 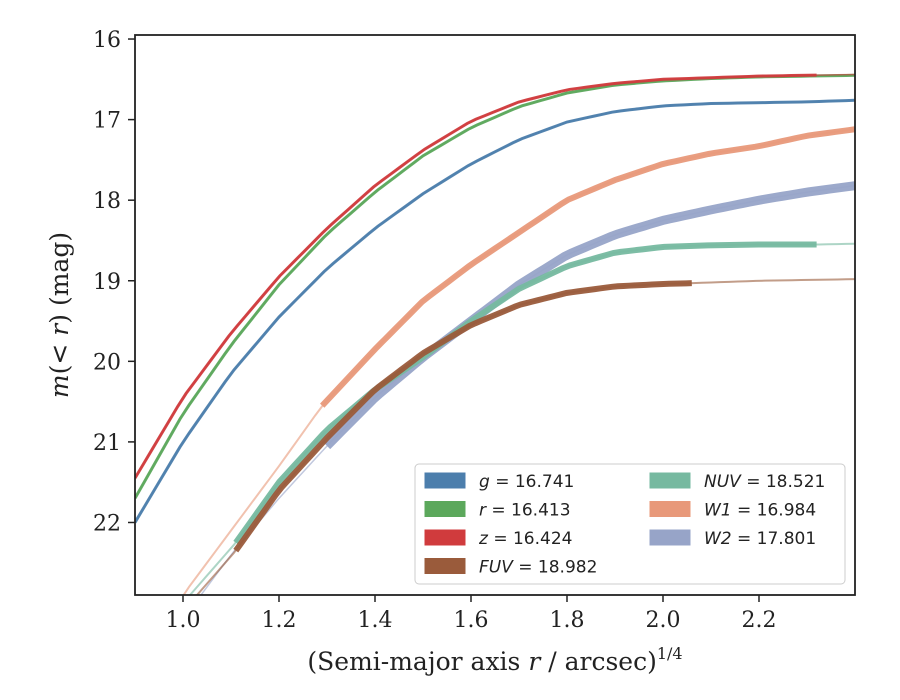 I want to click on legend-label: NUV = 18.521, so click(x=764, y=482).